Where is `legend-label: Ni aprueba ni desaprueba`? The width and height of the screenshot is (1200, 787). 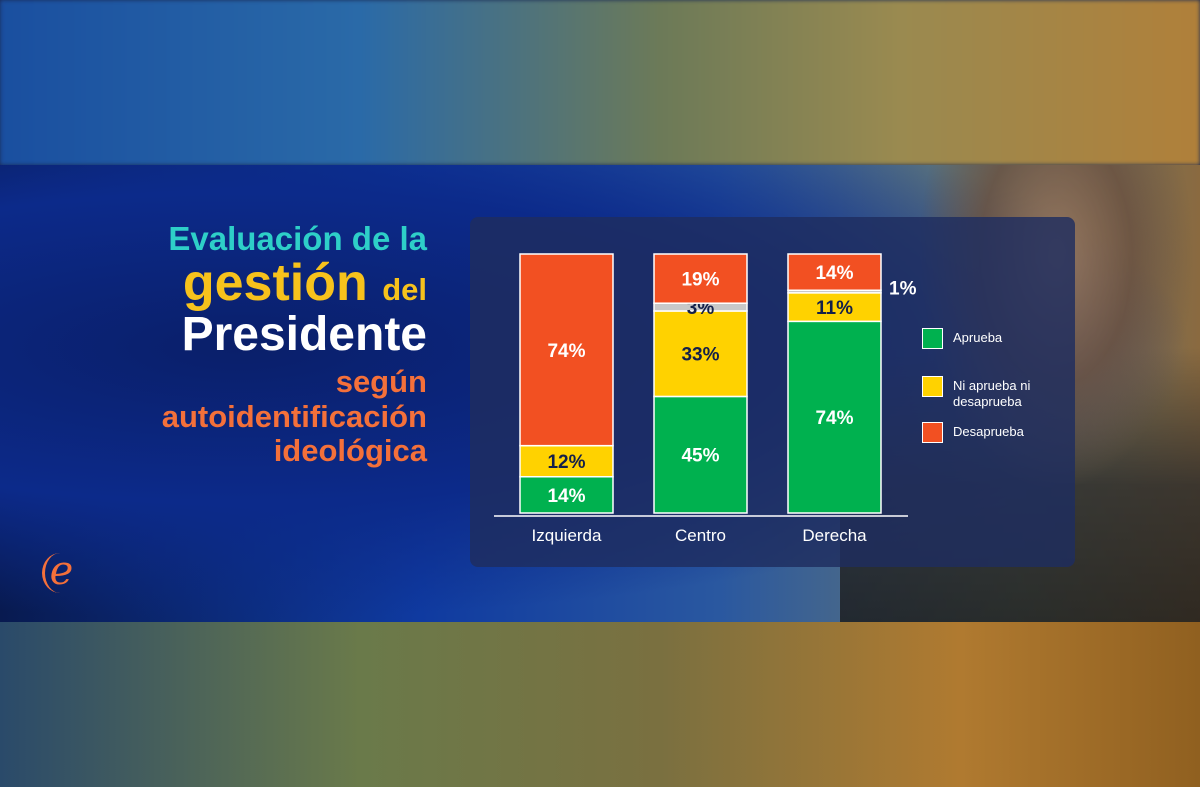 legend-label: Ni aprueba ni desaprueba is located at coordinates (992, 393).